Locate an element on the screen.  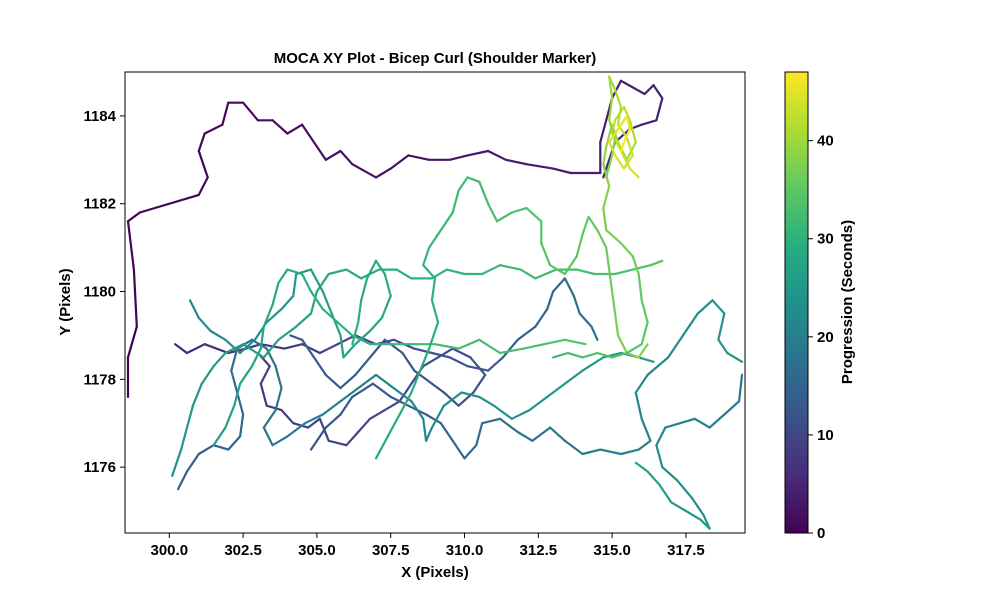
x-tick-label: 305.0 is located at coordinates (317, 550).